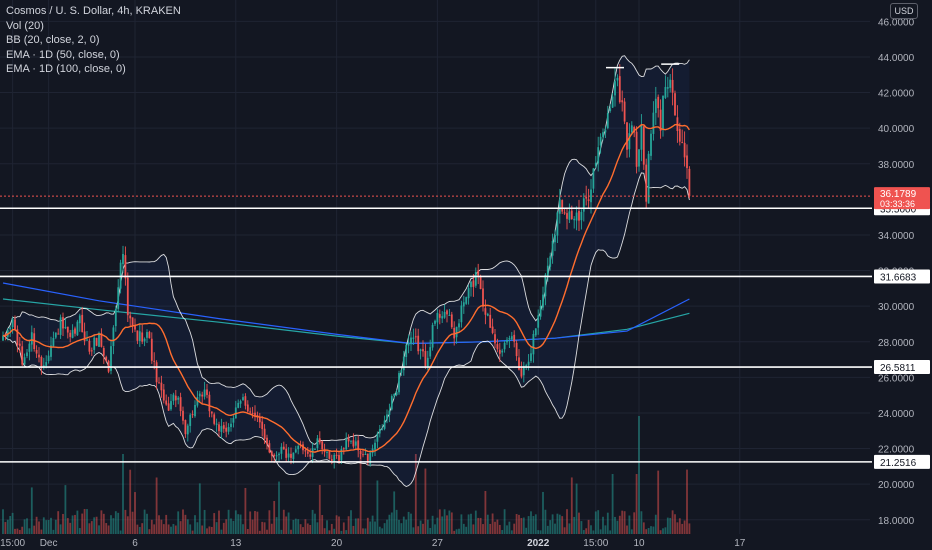 This screenshot has height=550, width=932. Describe the element at coordinates (643, 66) in the screenshot. I see `top-markers` at that location.